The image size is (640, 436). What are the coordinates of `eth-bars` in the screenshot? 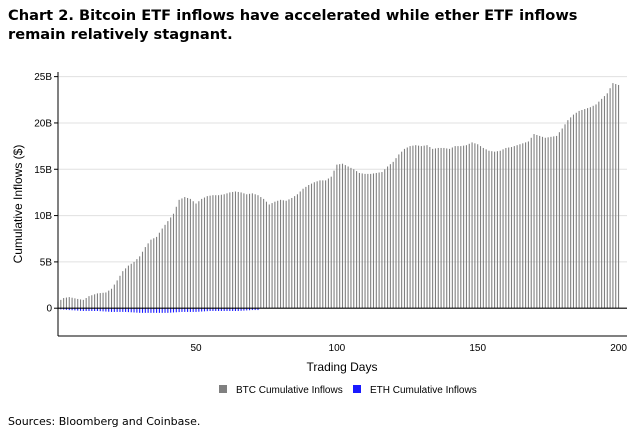 It's located at (158, 310).